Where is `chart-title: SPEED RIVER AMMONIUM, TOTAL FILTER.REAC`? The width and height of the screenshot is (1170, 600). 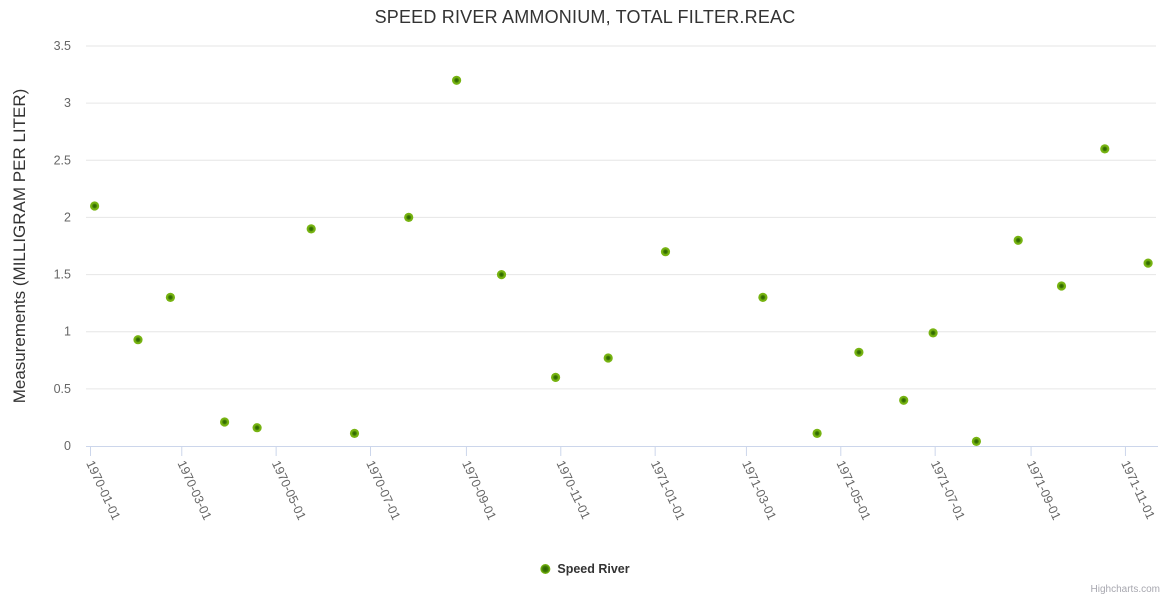
chart-title: SPEED RIVER AMMONIUM, TOTAL FILTER.REAC is located at coordinates (585, 17).